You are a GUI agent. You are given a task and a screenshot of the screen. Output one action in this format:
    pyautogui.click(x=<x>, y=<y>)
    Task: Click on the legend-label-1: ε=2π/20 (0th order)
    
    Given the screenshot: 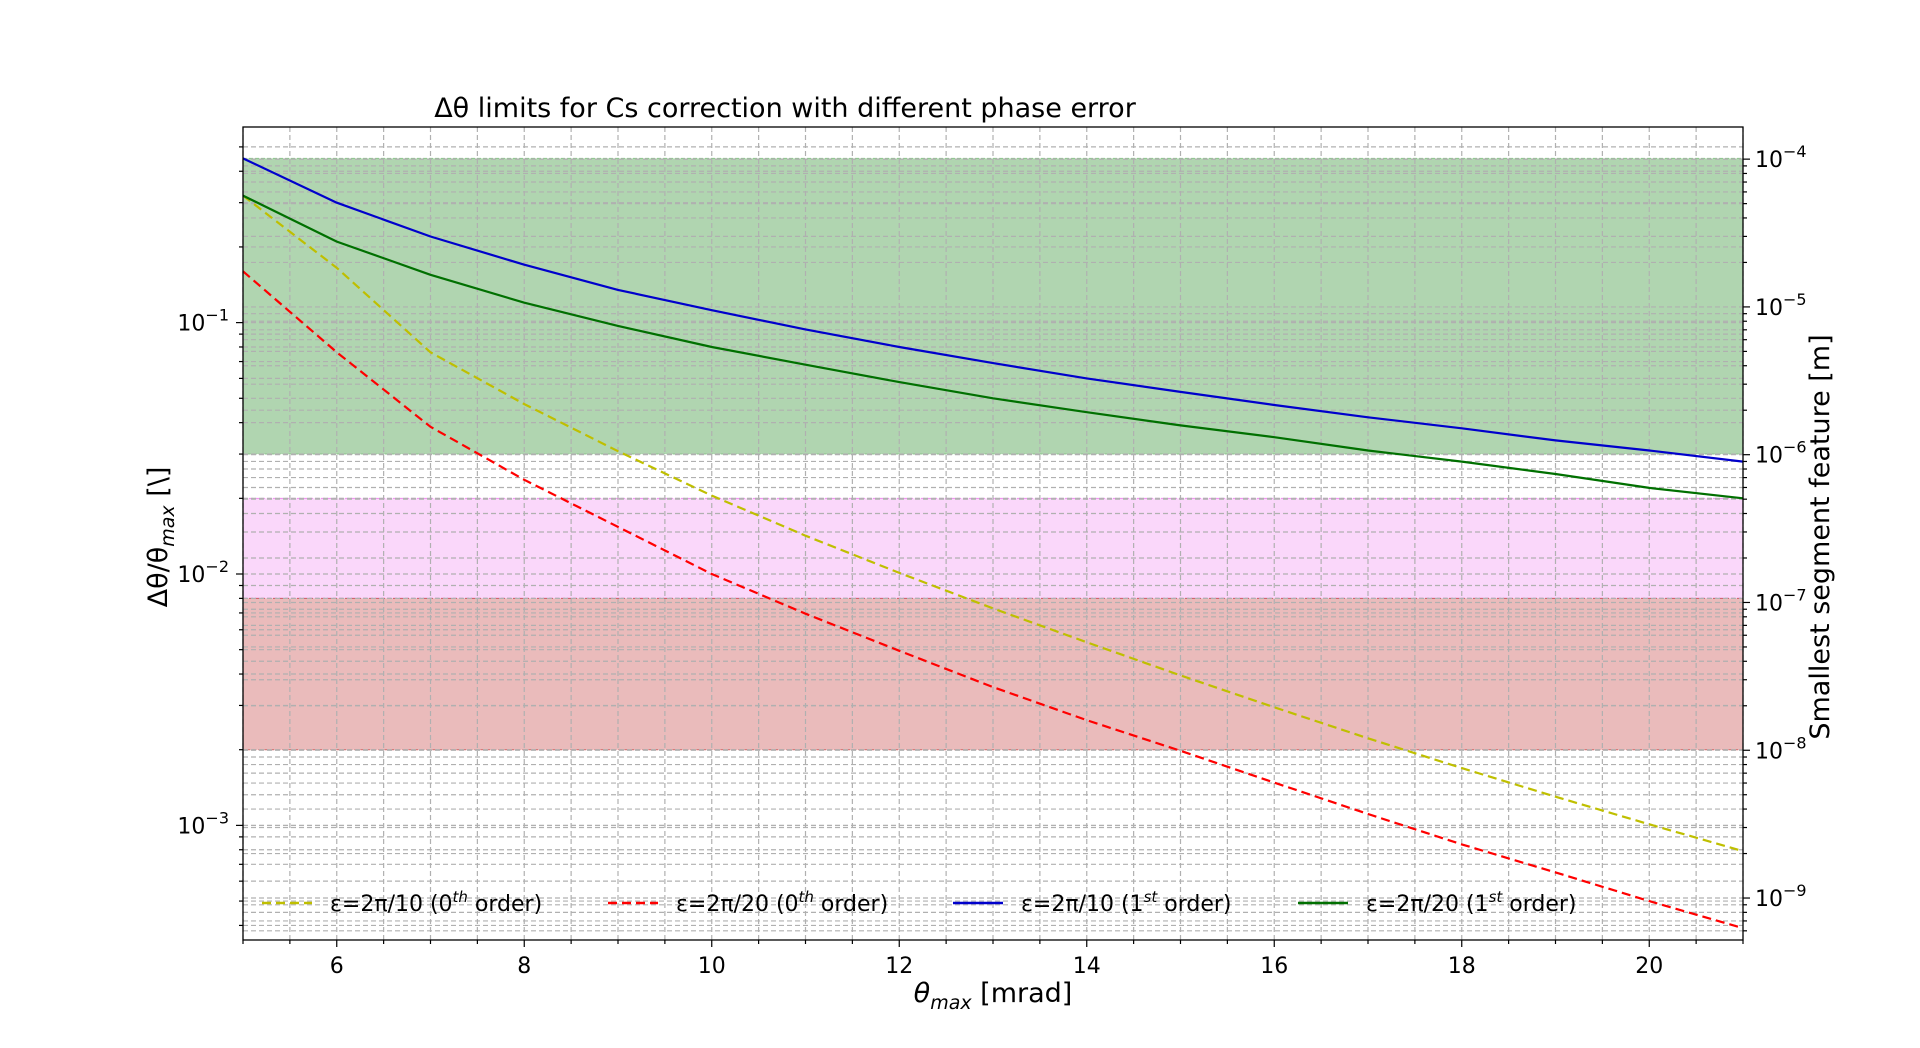 What is the action you would take?
    pyautogui.click(x=782, y=902)
    